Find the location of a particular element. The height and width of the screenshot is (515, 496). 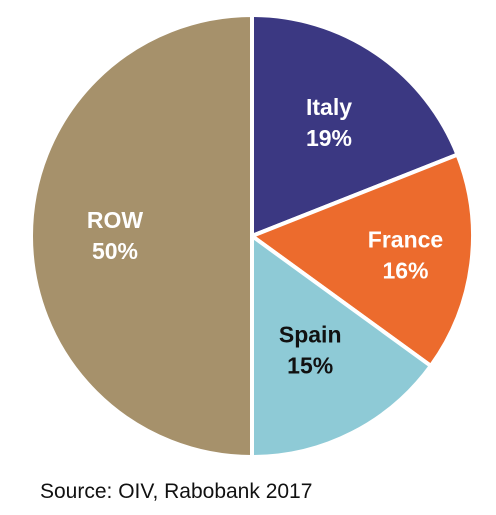

slice-label-italy: Italy is located at coordinates (329, 107).